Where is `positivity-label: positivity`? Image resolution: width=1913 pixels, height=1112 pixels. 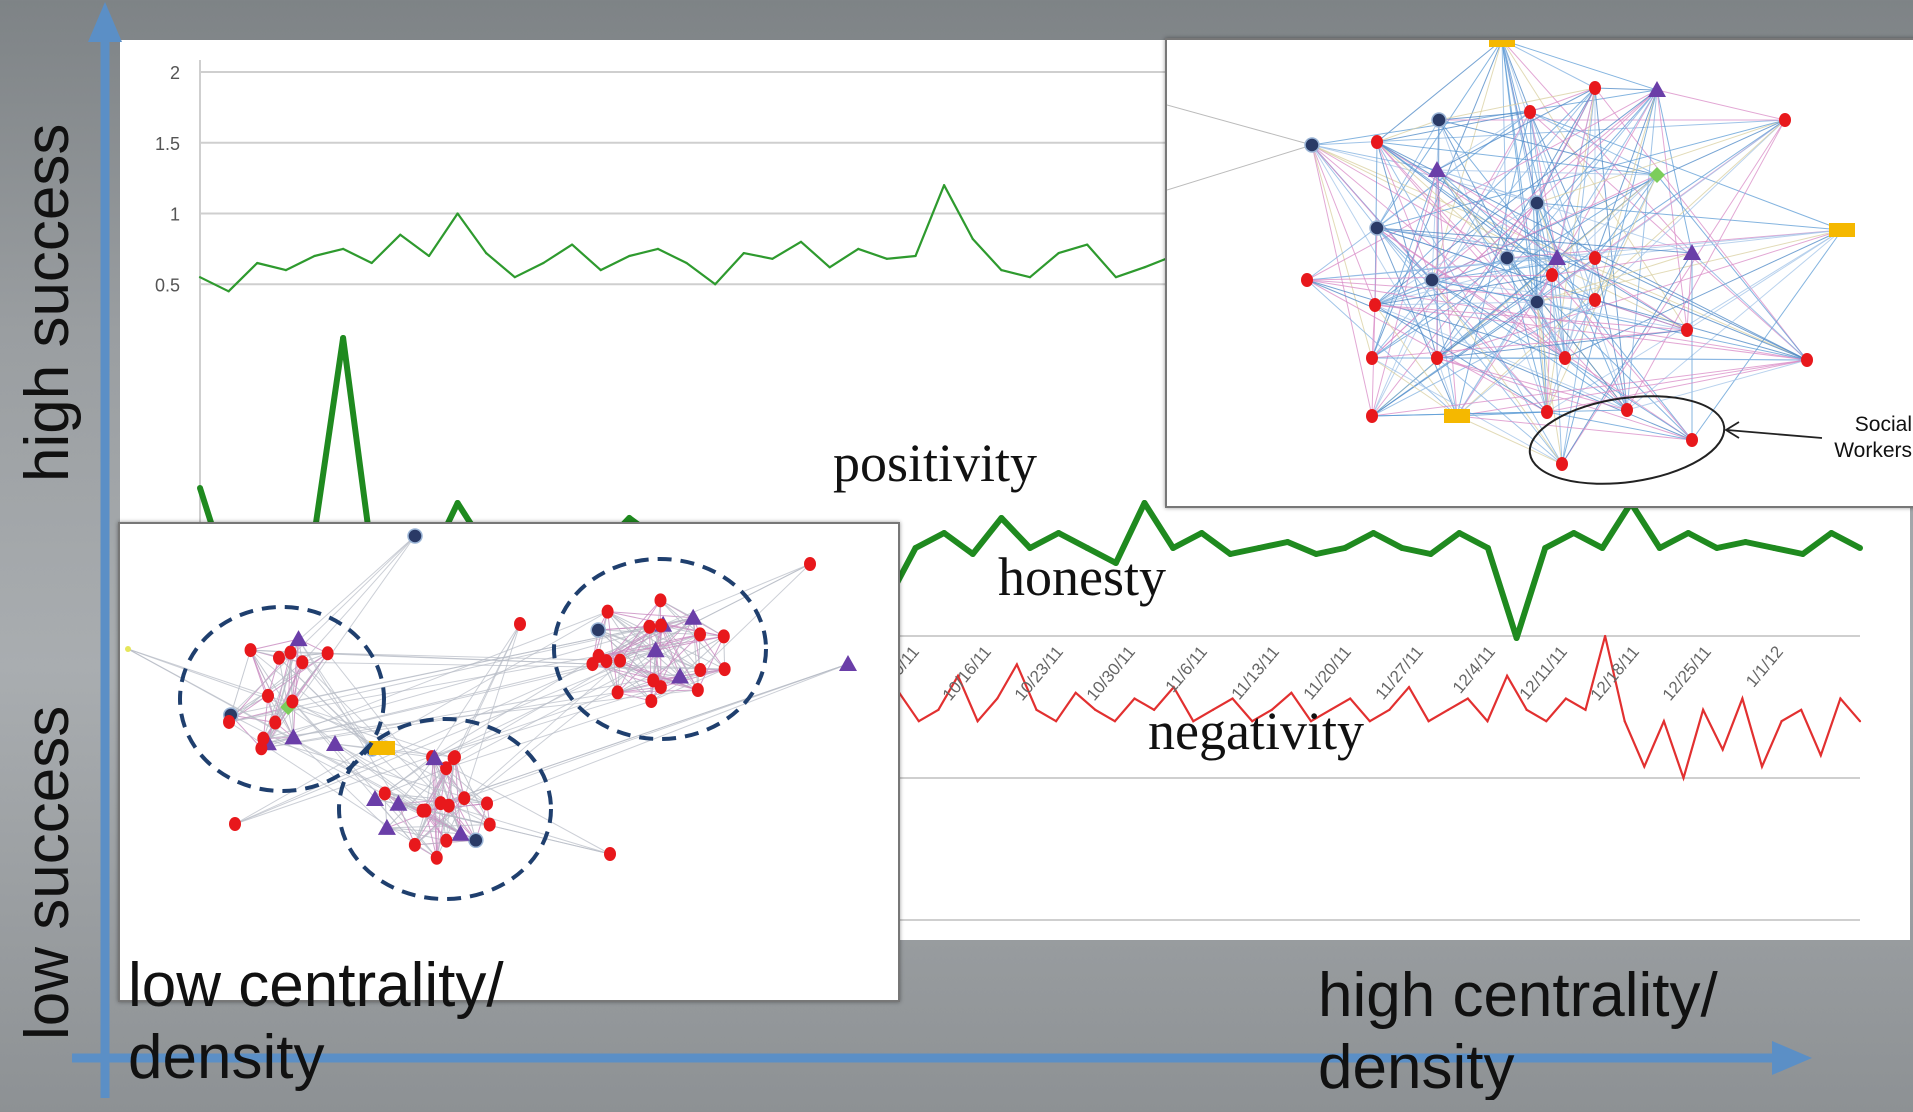
positivity-label: positivity is located at coordinates (935, 463).